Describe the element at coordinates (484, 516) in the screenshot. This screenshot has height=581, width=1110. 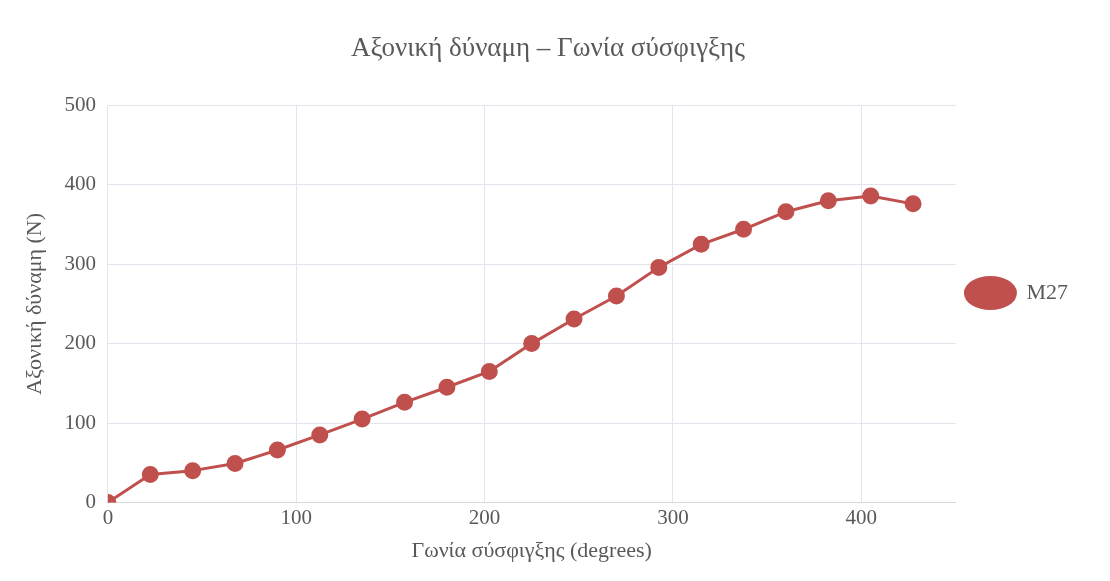
I see `x-tick-label: 200` at that location.